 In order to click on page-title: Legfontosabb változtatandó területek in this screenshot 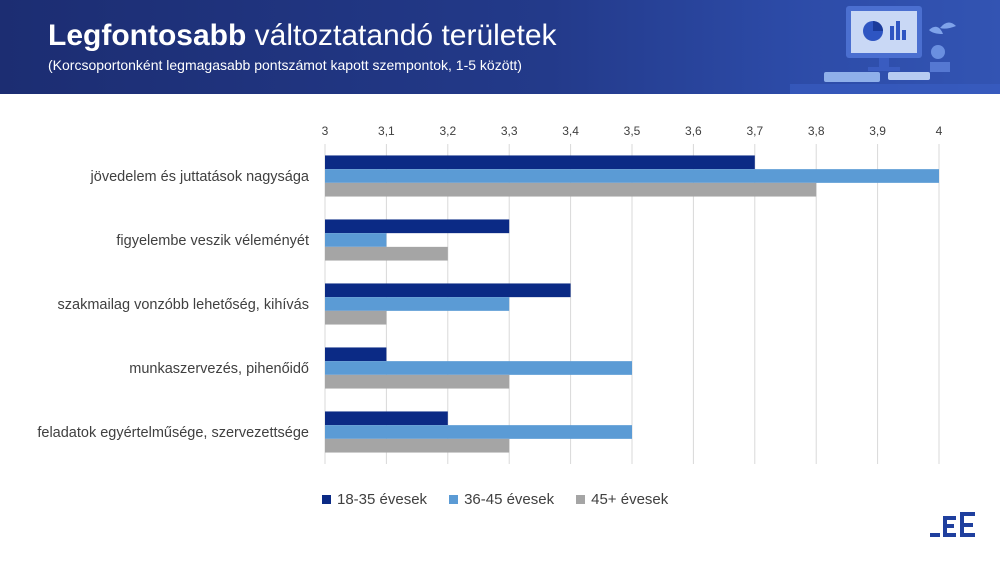, I will do `click(302, 36)`.